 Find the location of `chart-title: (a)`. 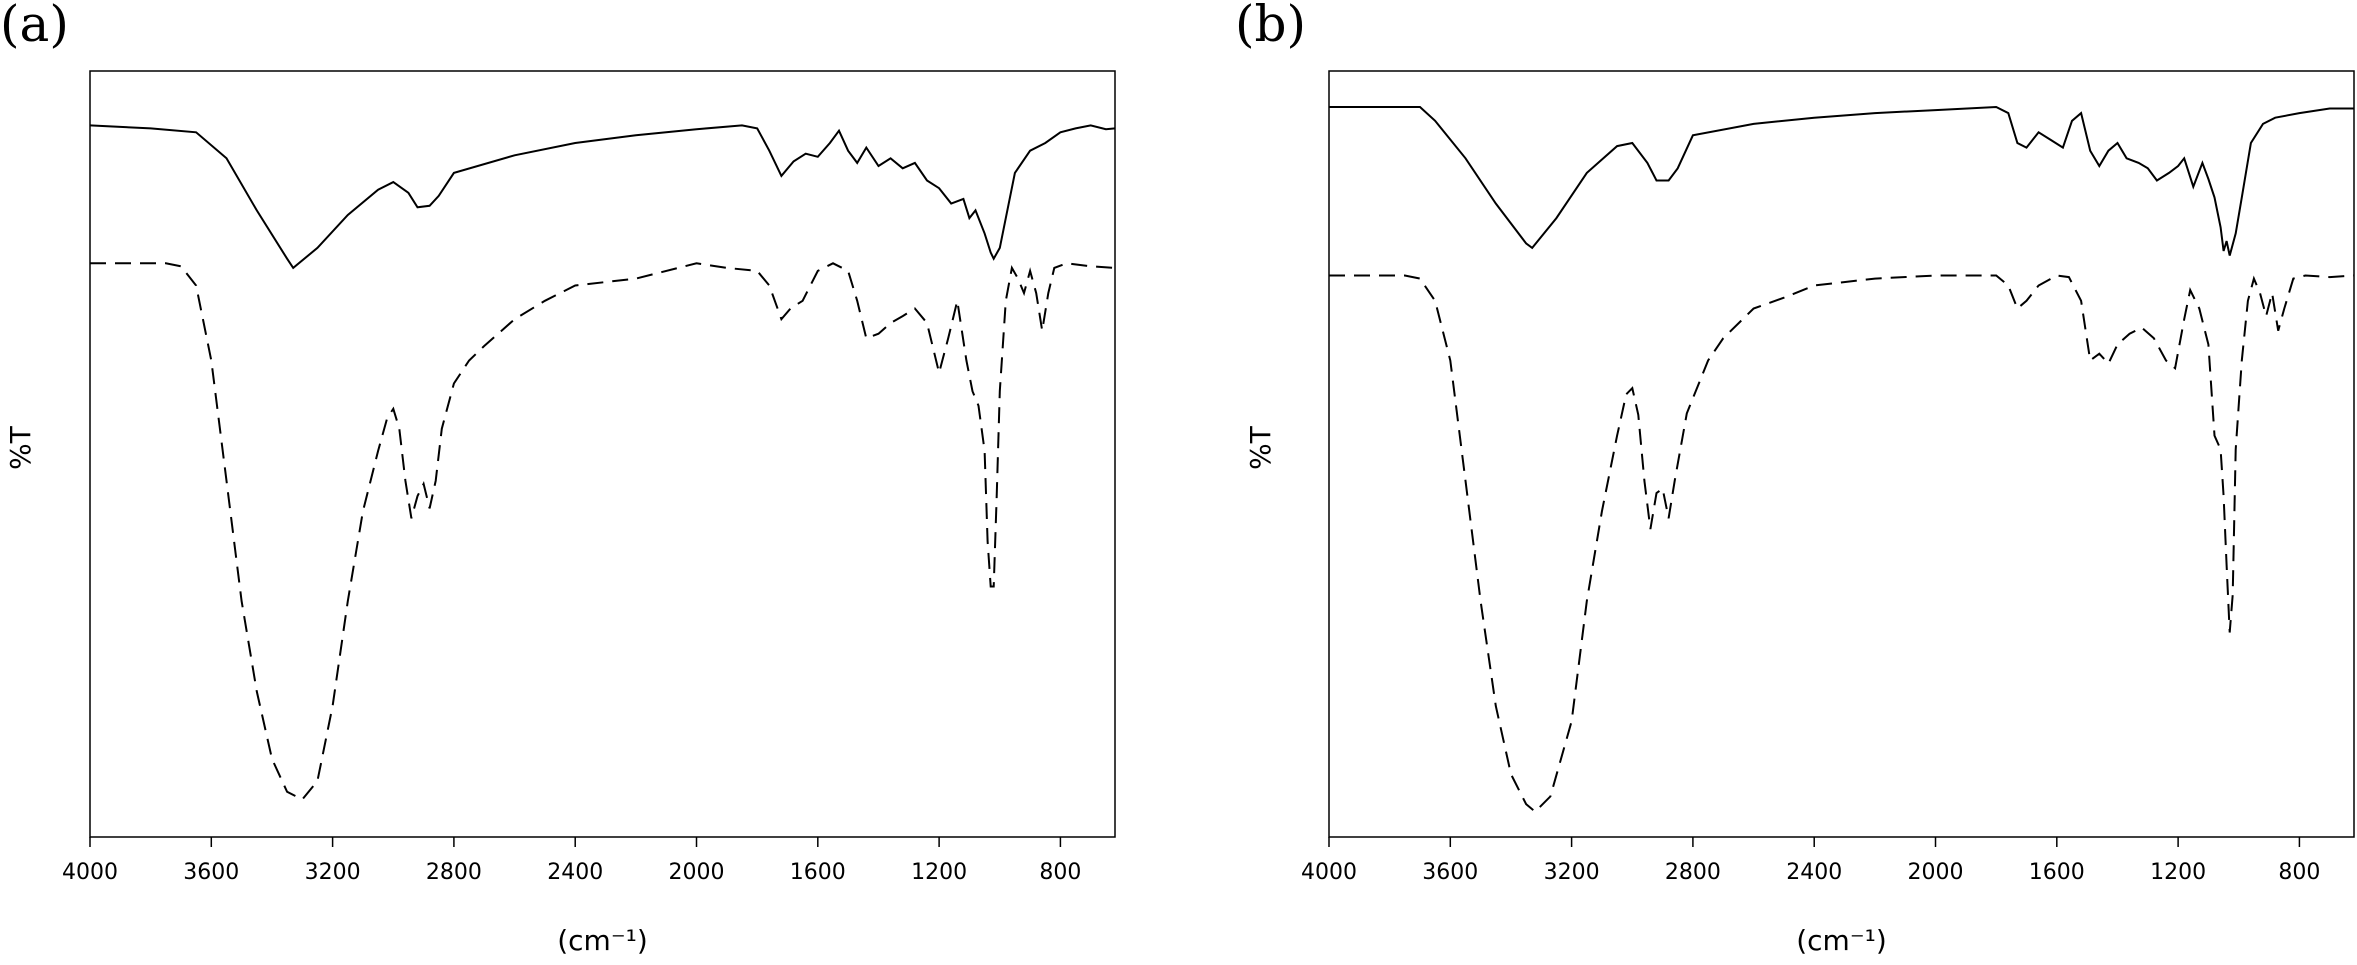

chart-title: (a) is located at coordinates (34, 26).